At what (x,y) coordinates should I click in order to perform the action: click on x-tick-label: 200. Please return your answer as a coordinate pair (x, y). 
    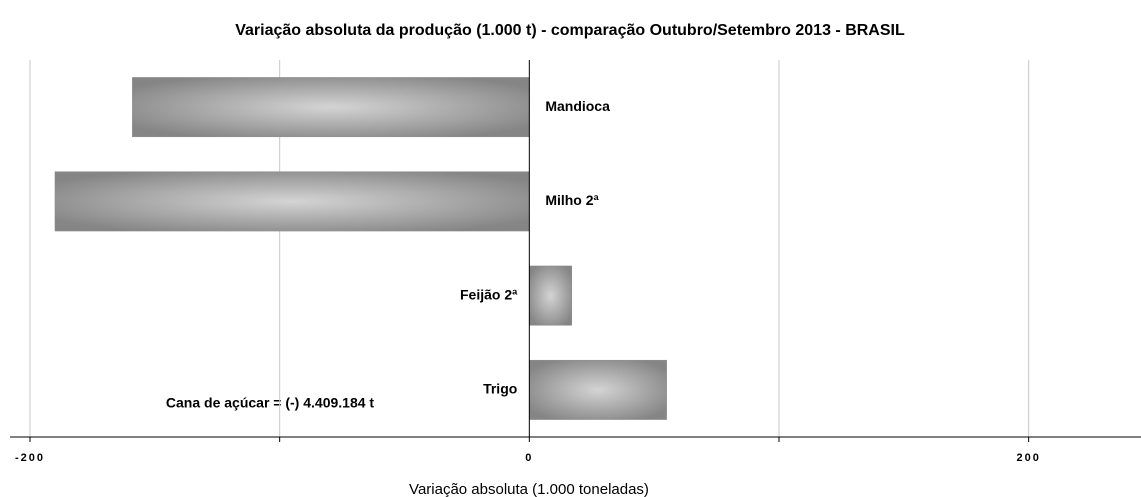
    Looking at the image, I should click on (1028, 458).